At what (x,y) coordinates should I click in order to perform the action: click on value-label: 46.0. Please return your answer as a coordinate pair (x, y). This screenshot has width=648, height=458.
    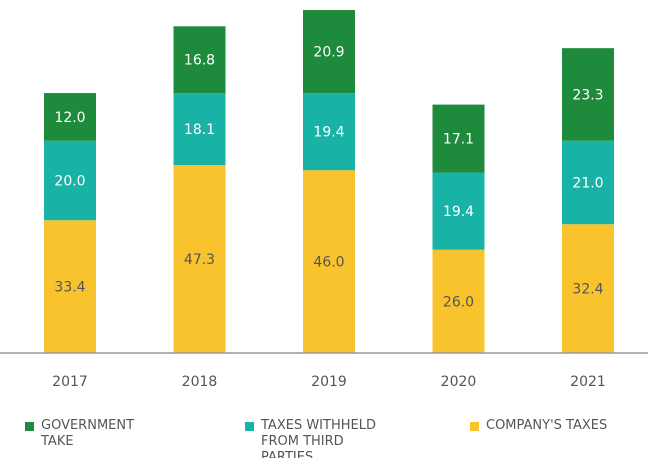
    Looking at the image, I should click on (328, 263).